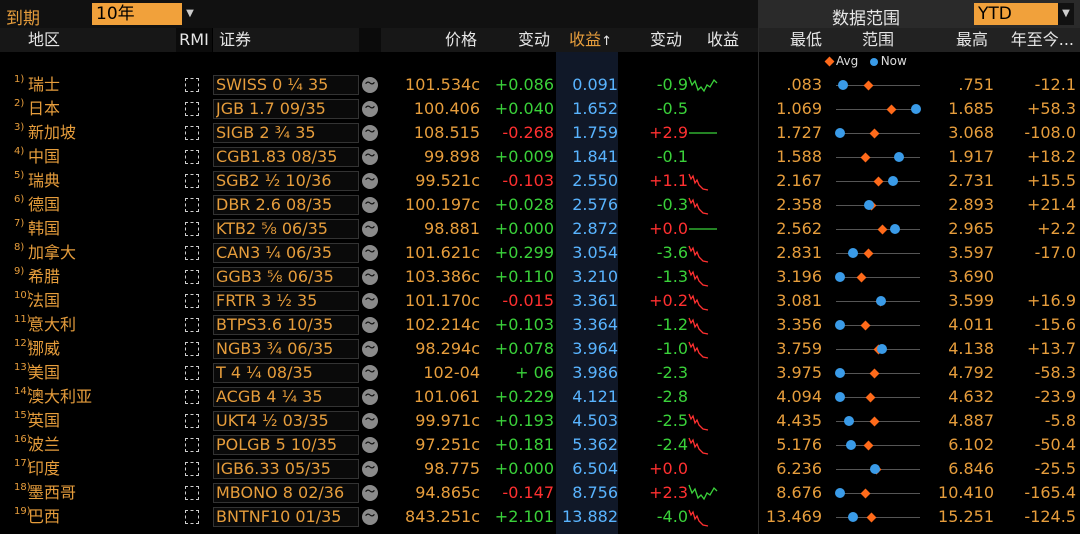 Image resolution: width=1080 pixels, height=534 pixels. I want to click on header-range: 范围, so click(878, 40).